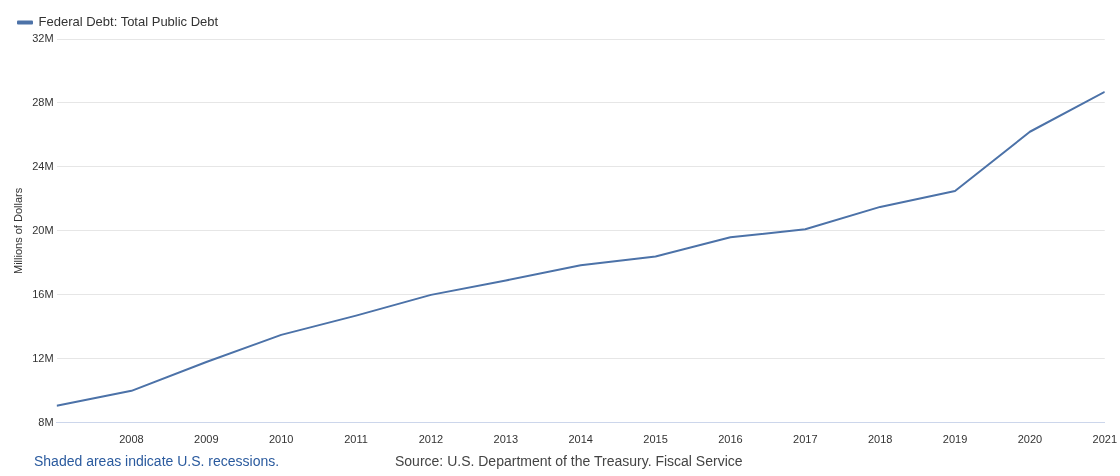 The image size is (1120, 476). I want to click on x-tick-label: 2010, so click(281, 439).